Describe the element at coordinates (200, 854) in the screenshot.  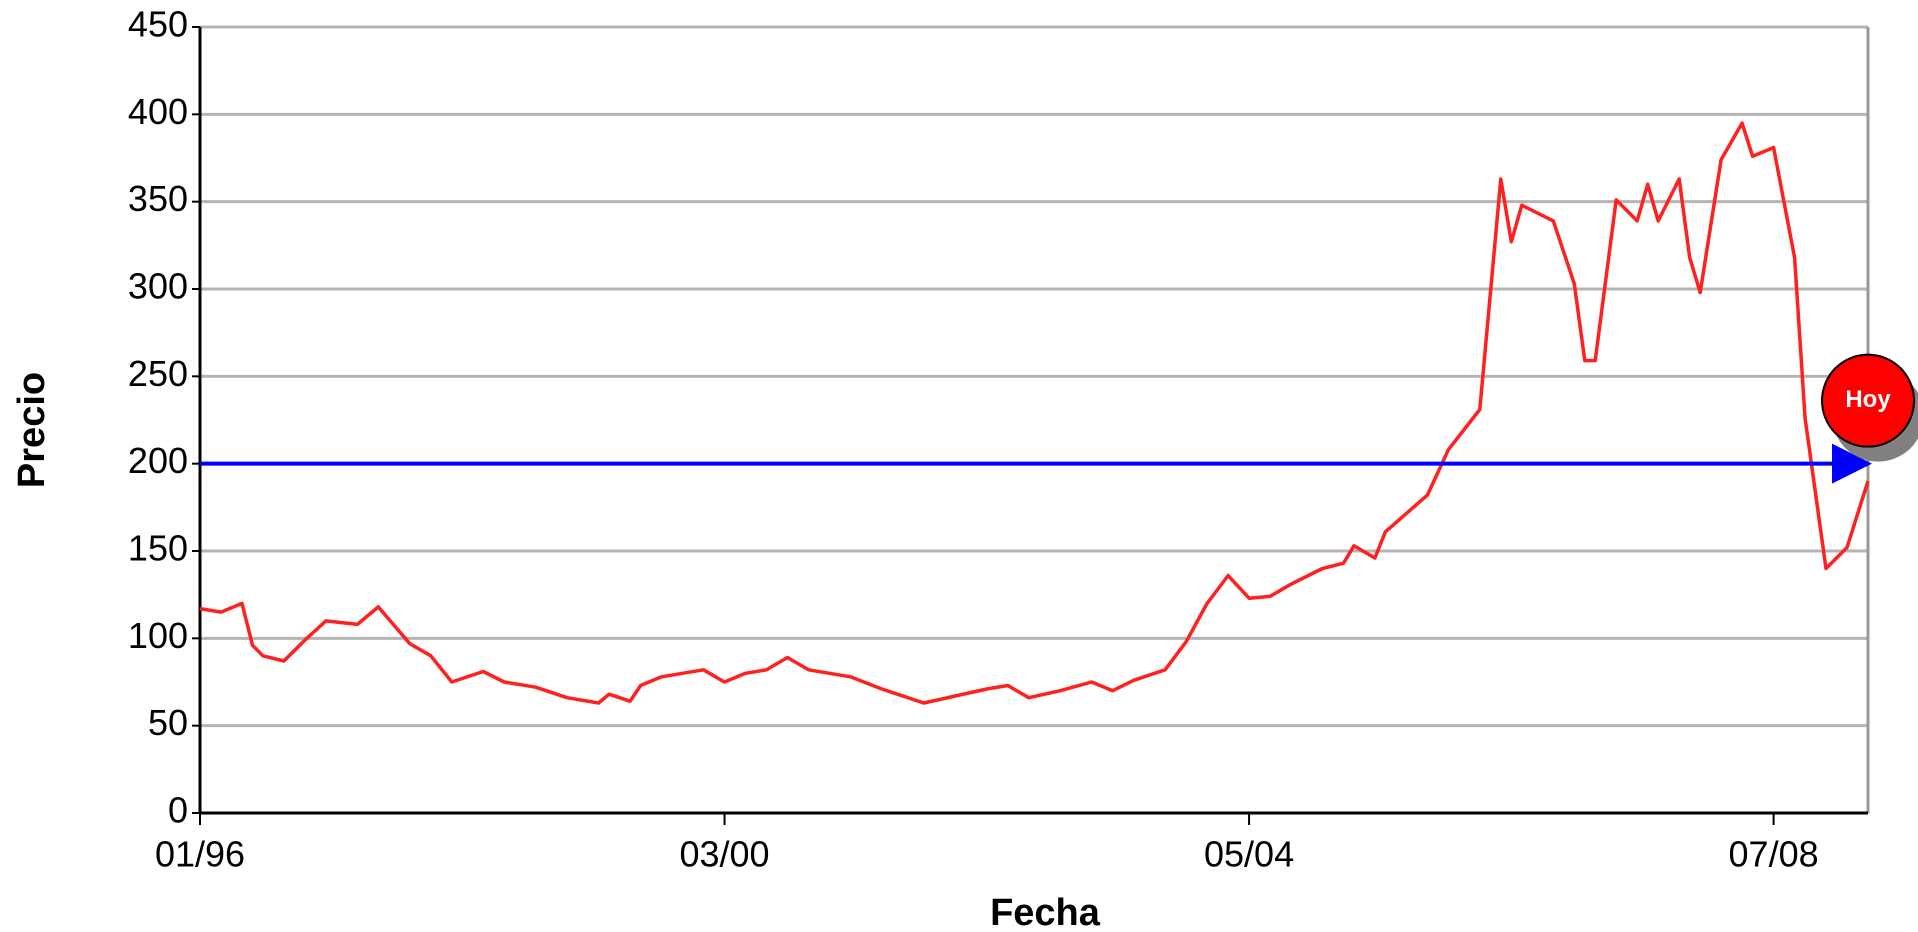
I see `x-tick-label: 01/96` at that location.